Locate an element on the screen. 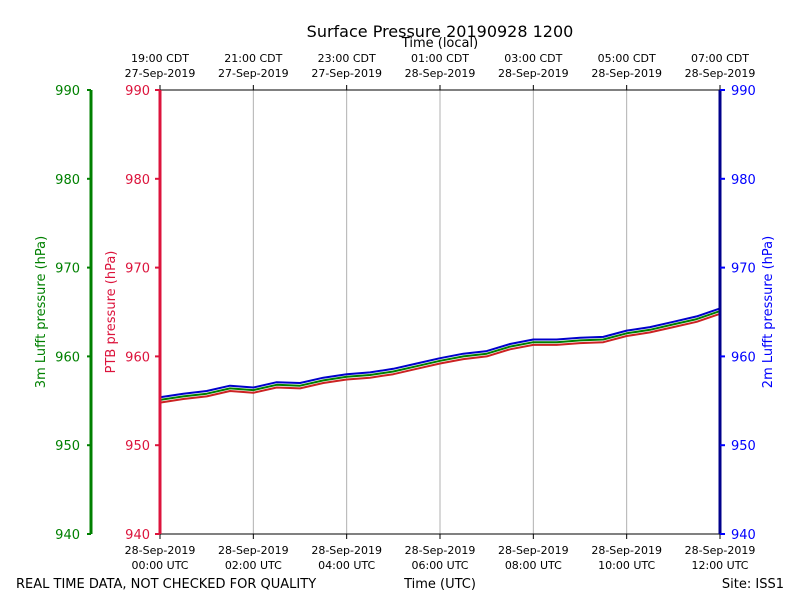 The image size is (800, 600). ptb-tick-label-970: 970 is located at coordinates (137, 269).